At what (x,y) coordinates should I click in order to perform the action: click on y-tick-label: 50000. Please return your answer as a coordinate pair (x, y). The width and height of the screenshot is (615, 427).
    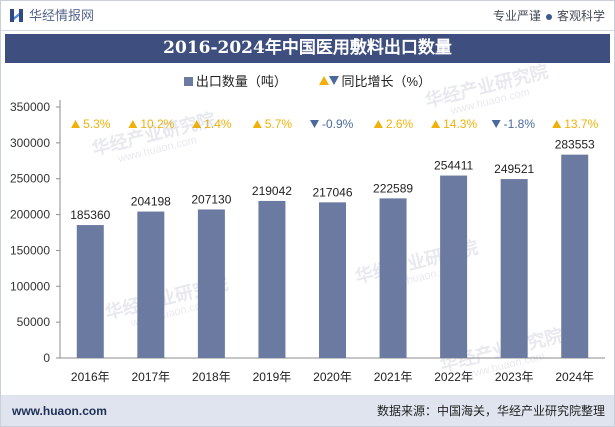
    Looking at the image, I should click on (34, 322).